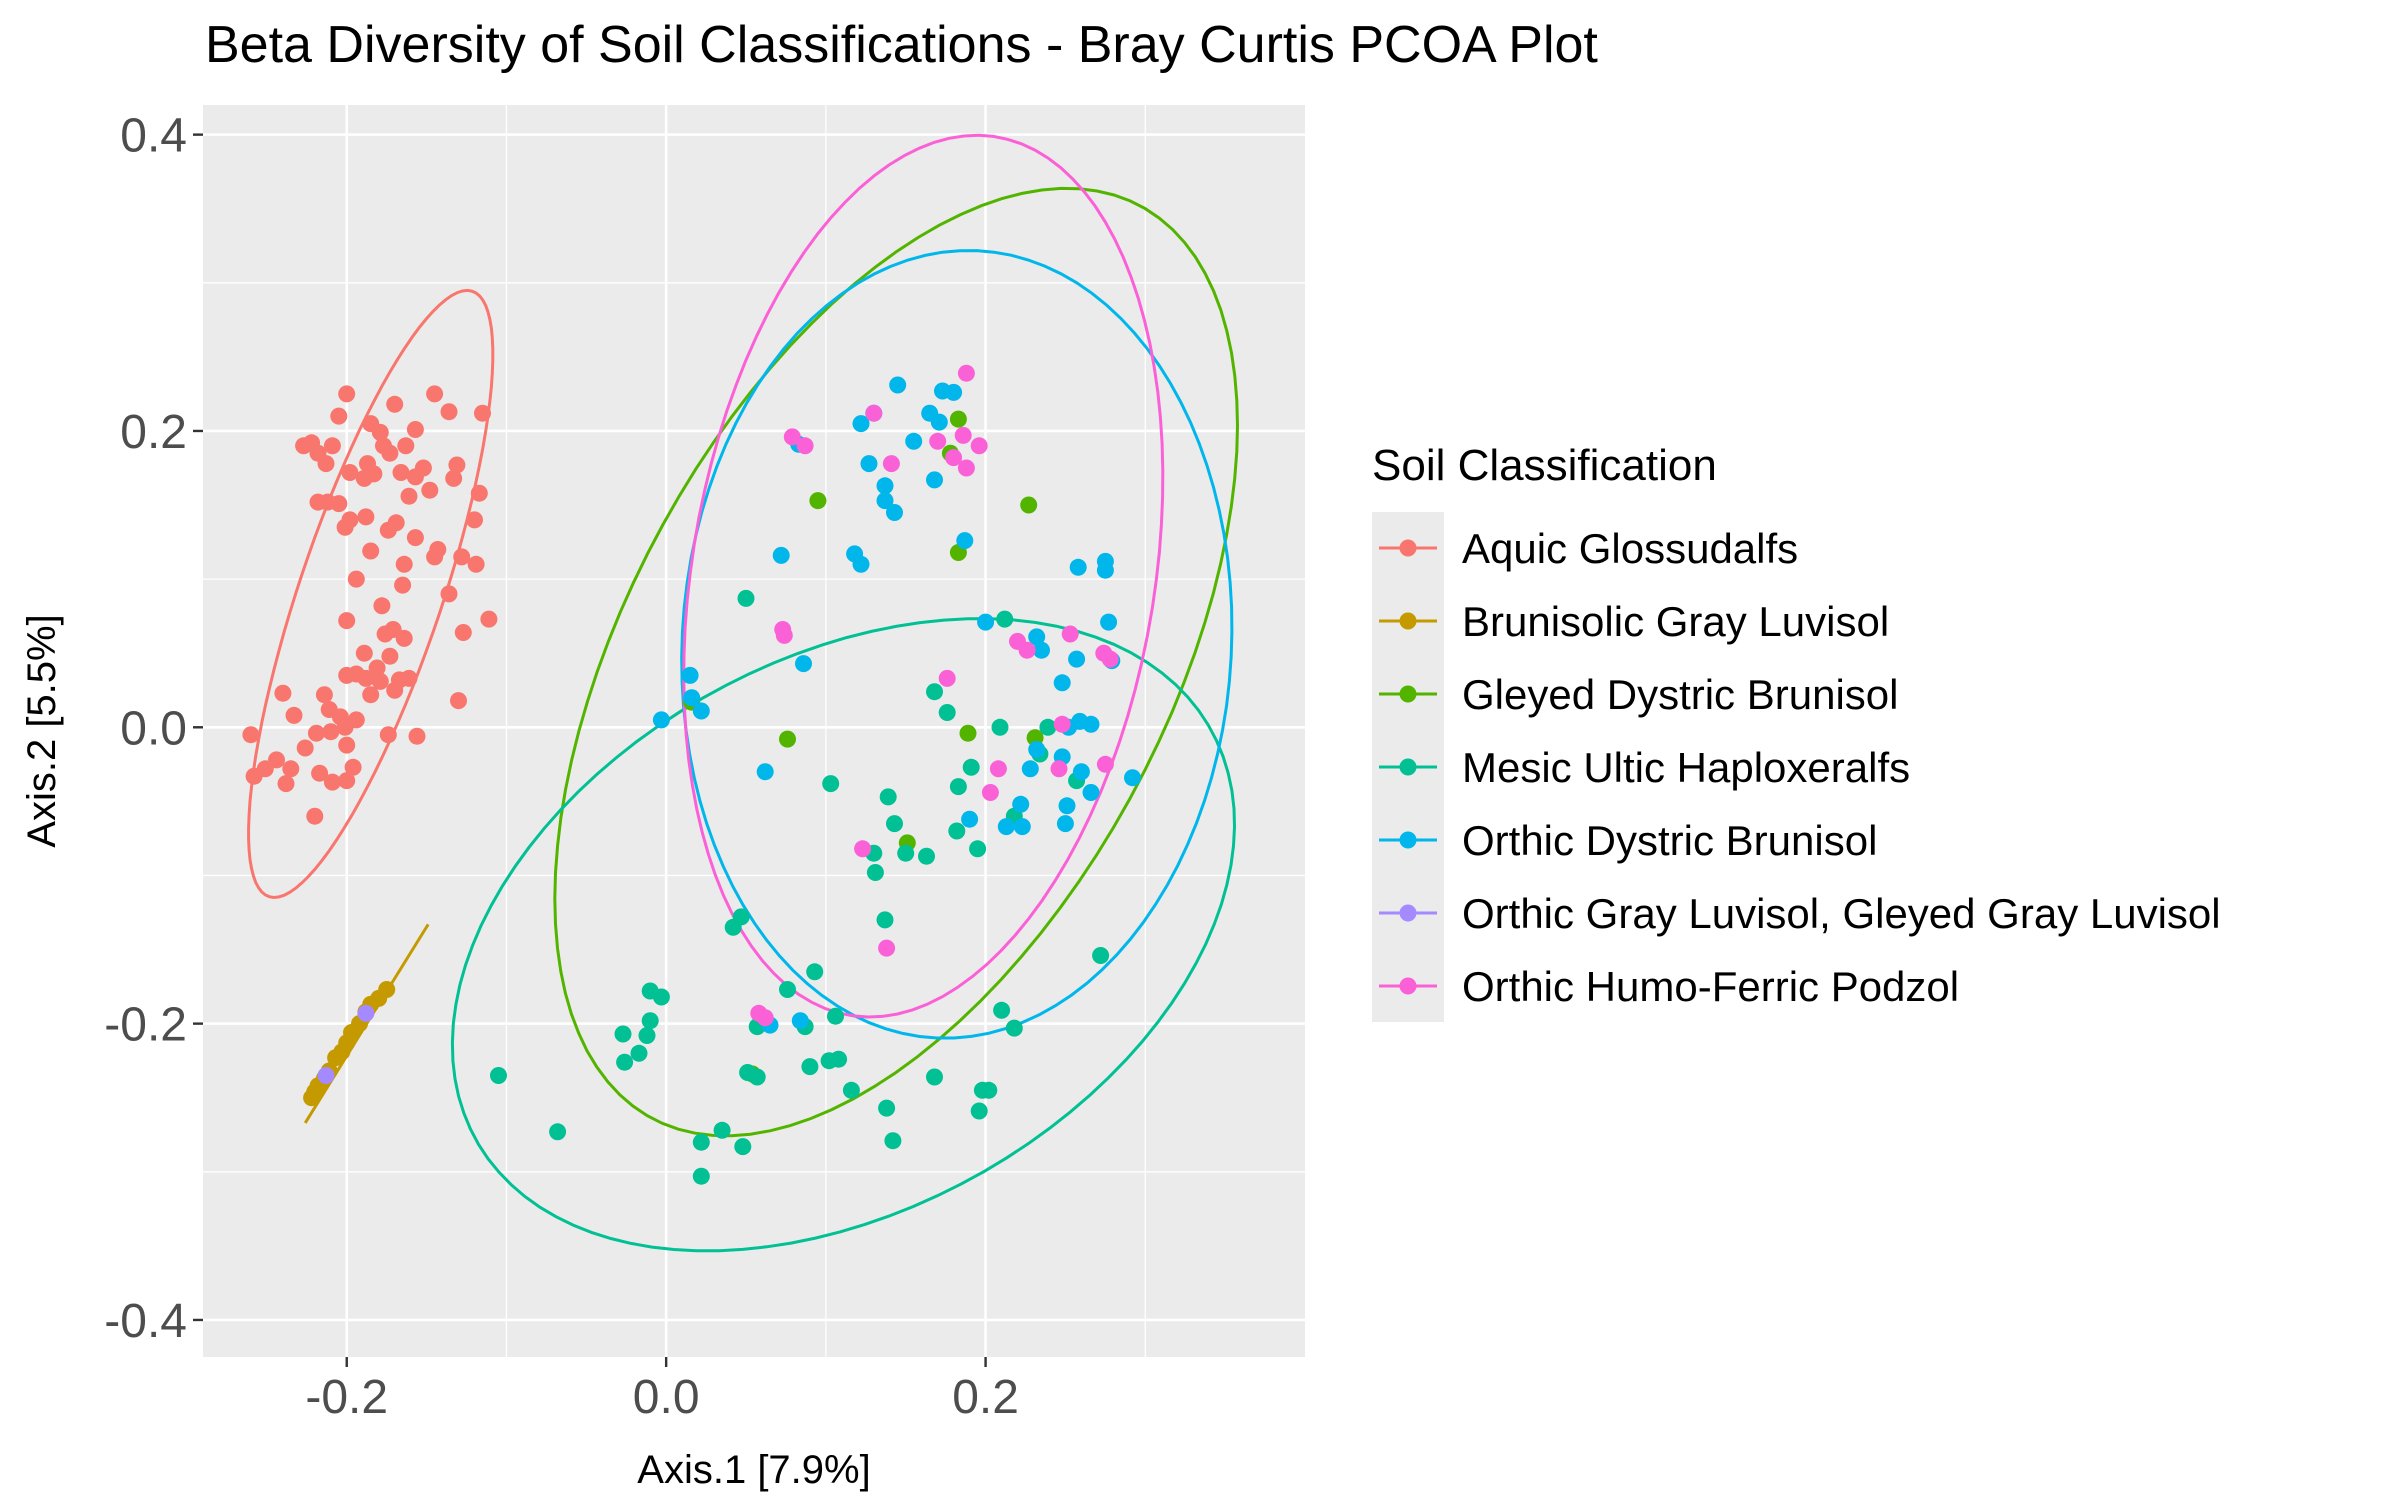 The width and height of the screenshot is (2400, 1500). Describe the element at coordinates (371, 594) in the screenshot. I see `ellipse-aquic-glossudalfs` at that location.